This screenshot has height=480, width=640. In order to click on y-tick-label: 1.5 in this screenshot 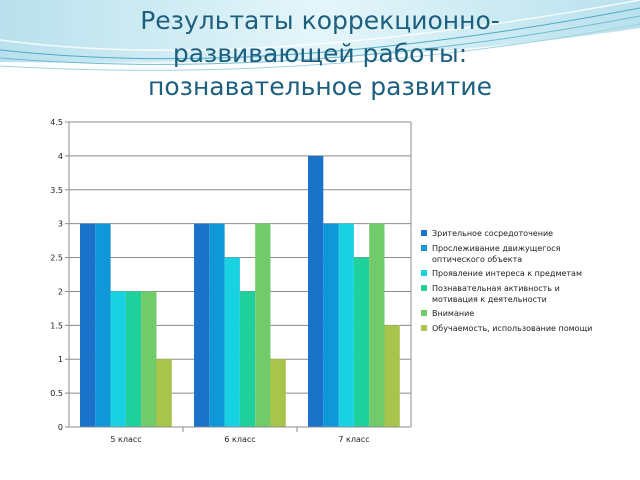, I will do `click(56, 325)`.